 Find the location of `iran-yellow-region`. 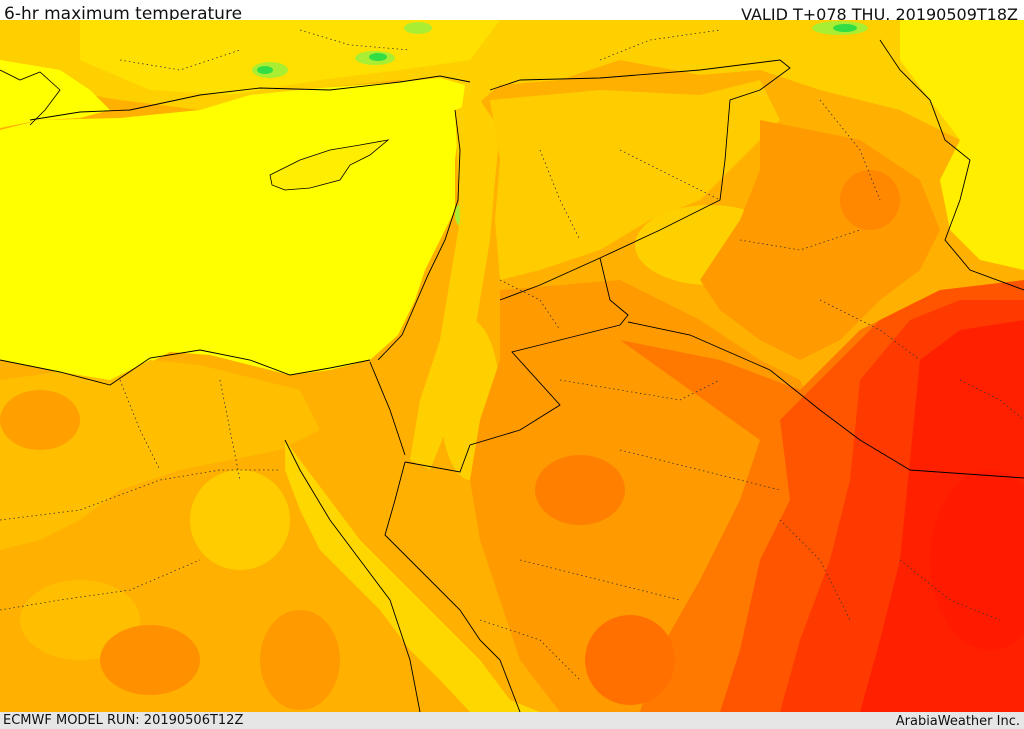

iran-yellow-region is located at coordinates (962, 145).